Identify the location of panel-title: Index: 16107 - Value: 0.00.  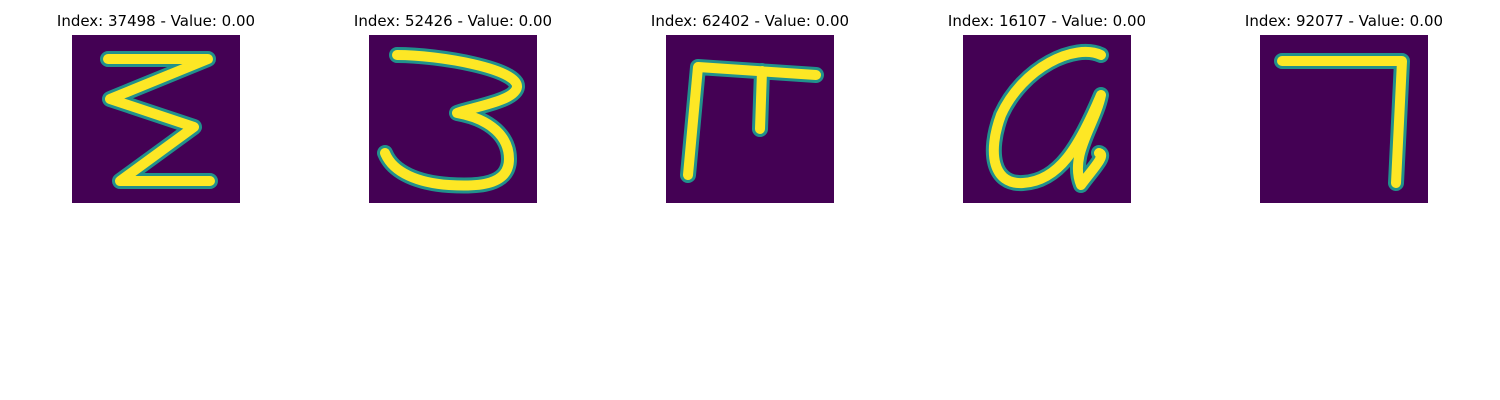
(1047, 21).